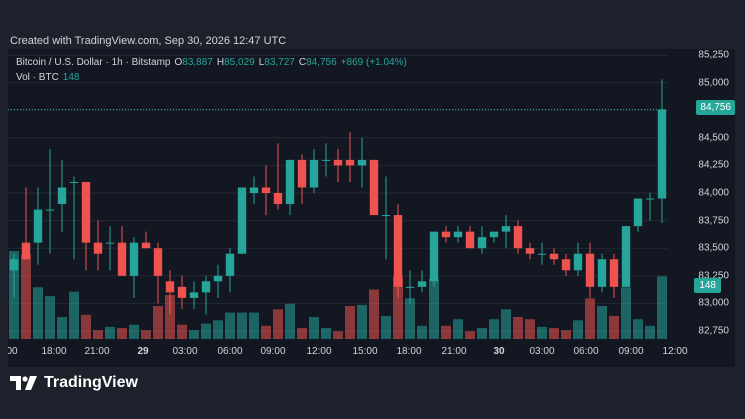 The height and width of the screenshot is (419, 745). What do you see at coordinates (365, 351) in the screenshot?
I see `time-tick-label: 15:00` at bounding box center [365, 351].